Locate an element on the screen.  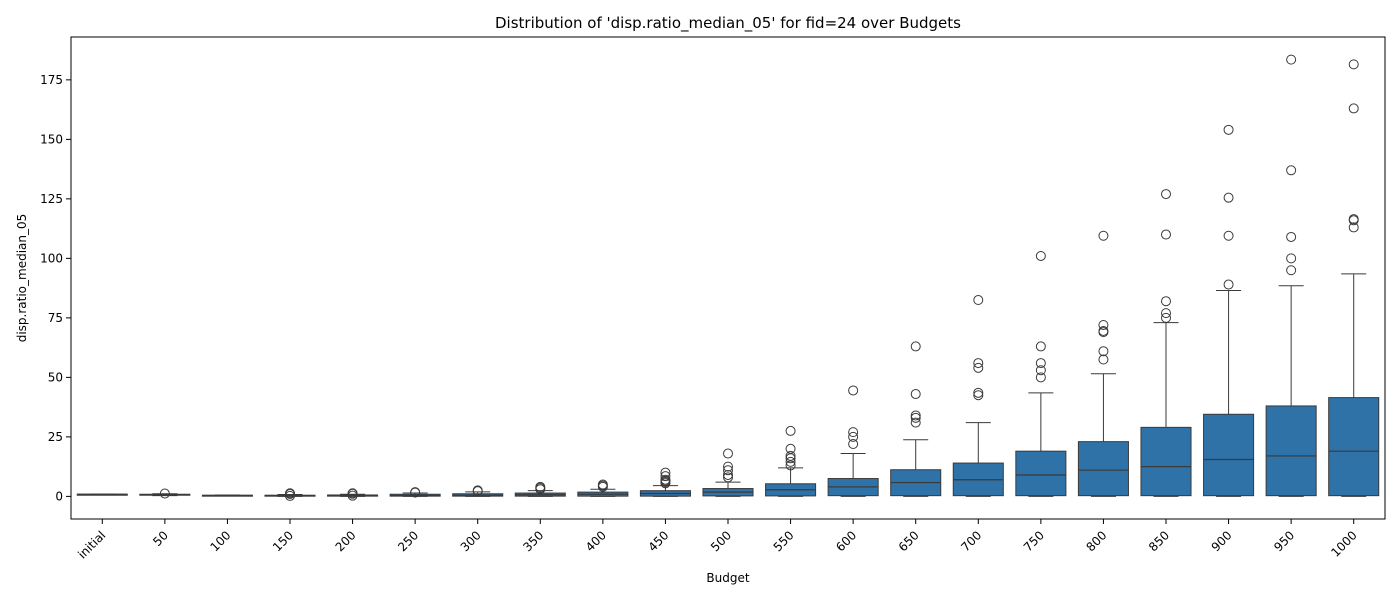
x-tick-label: 750 is located at coordinates (1034, 541).